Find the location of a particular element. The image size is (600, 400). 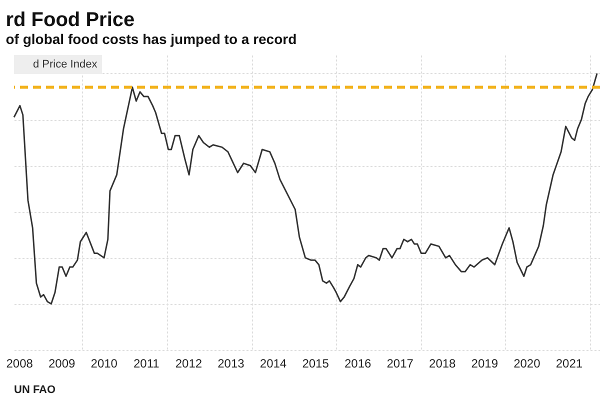

text: UN FAO is located at coordinates (35, 390).